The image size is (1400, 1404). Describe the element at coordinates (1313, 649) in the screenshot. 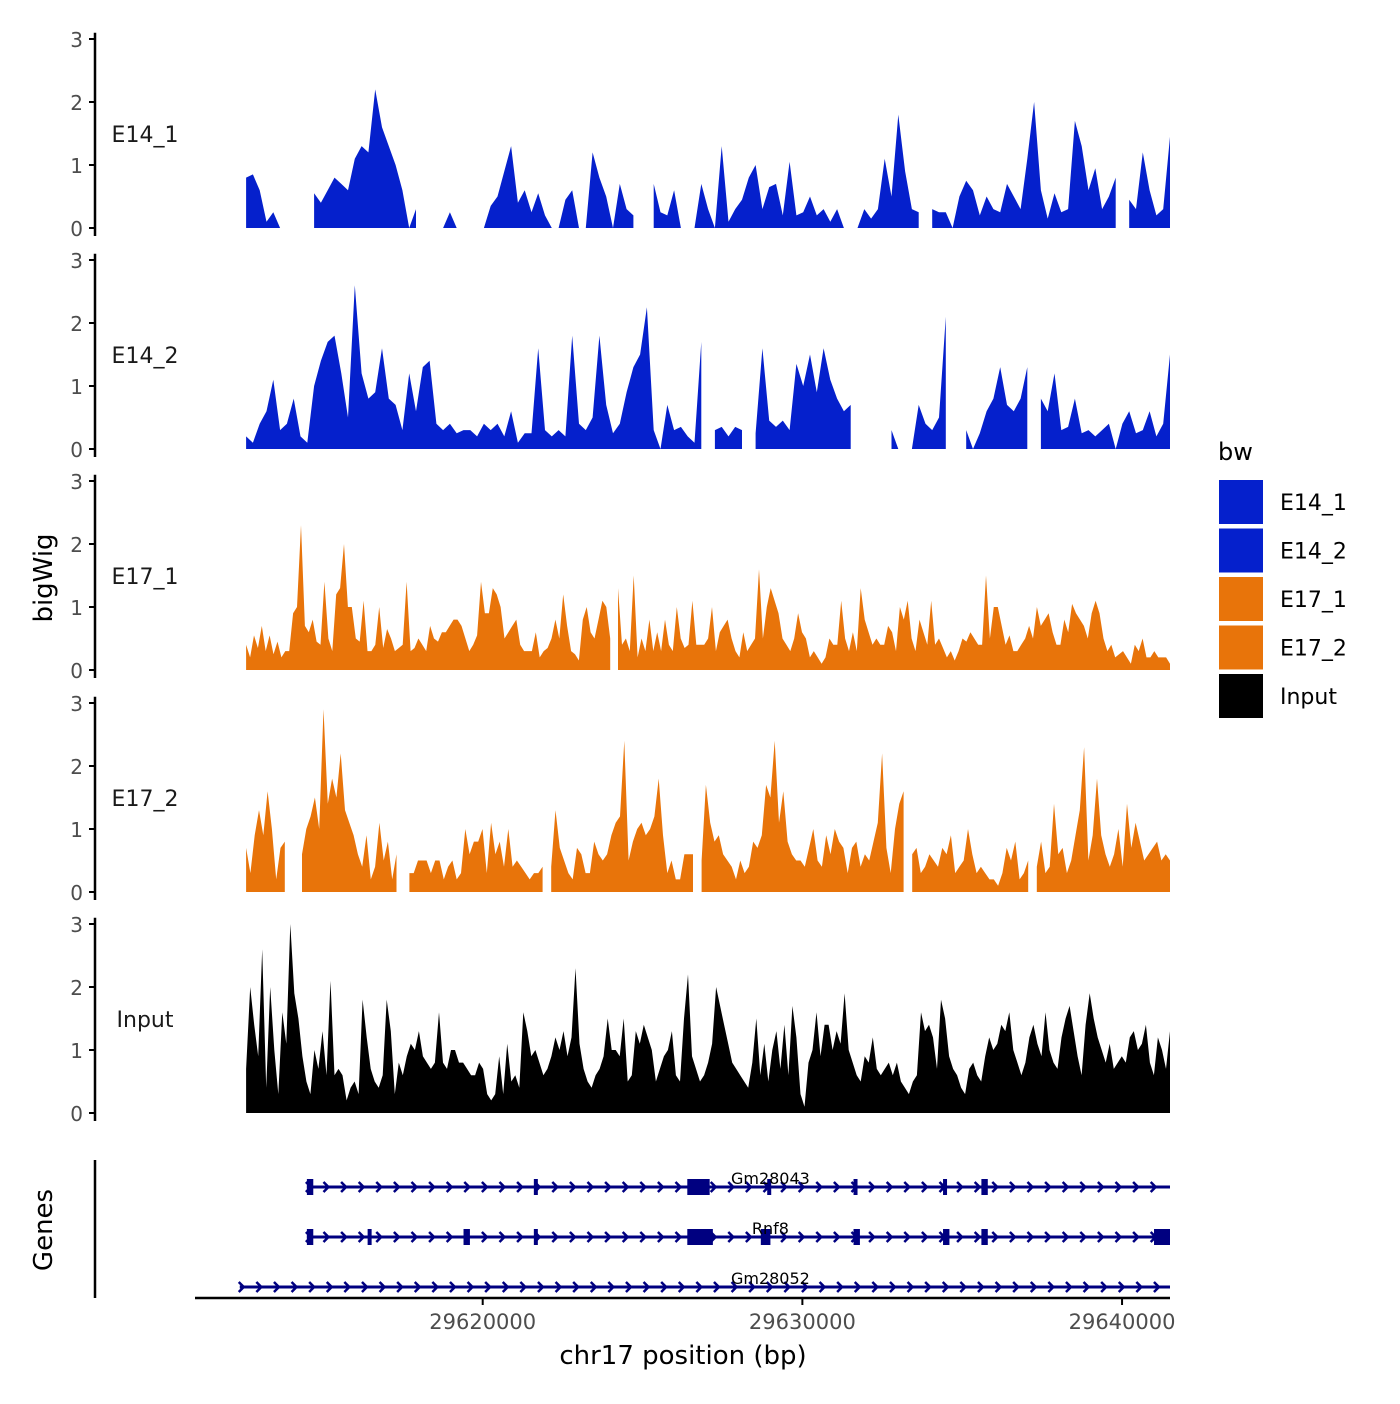

I see `legend-label: E17_2` at that location.